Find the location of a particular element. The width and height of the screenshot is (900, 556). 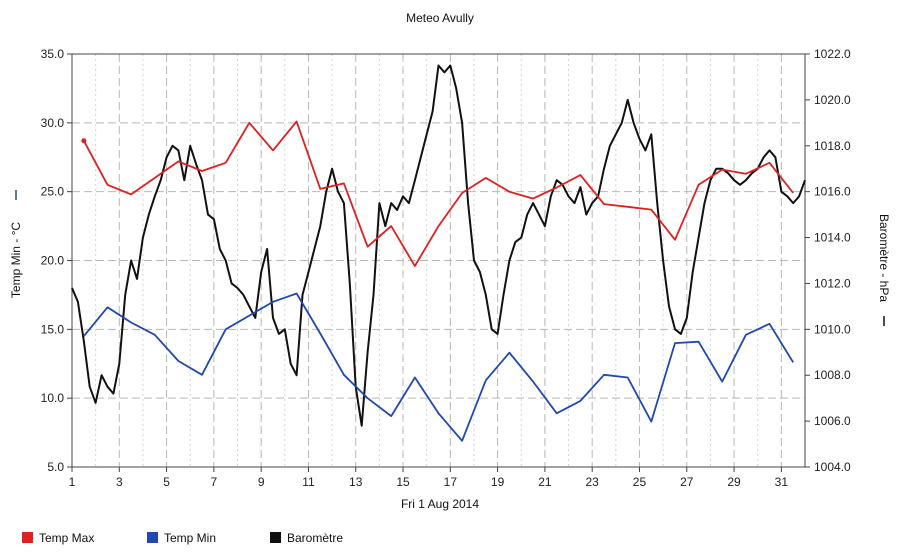

y-right-tick-label: 1020.0 is located at coordinates (832, 100).